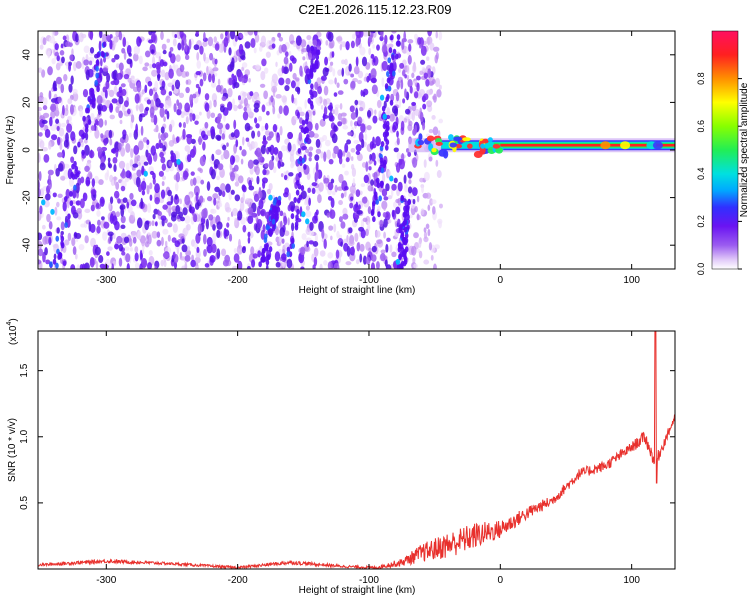 This screenshot has width=750, height=600. What do you see at coordinates (701, 174) in the screenshot?
I see `colorbar-tick-label: 0.4` at bounding box center [701, 174].